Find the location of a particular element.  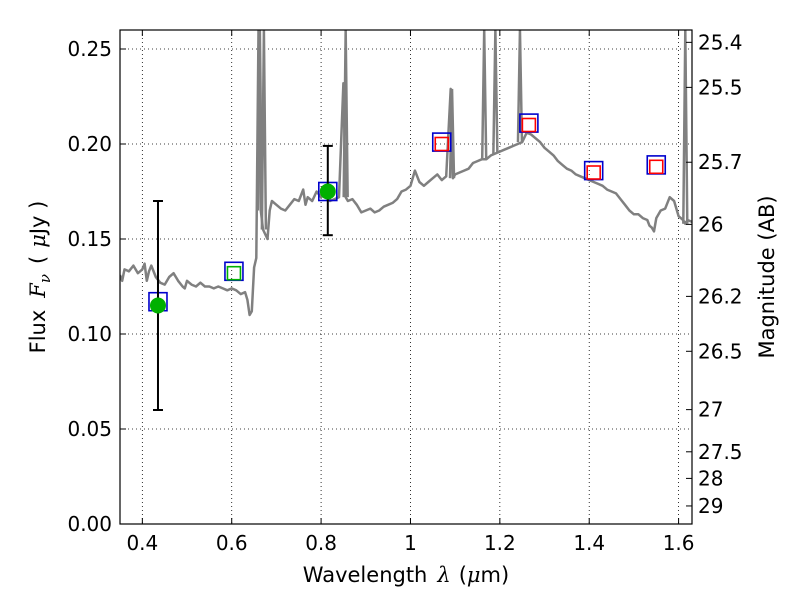

y-axis-label: FluxFν(μJy ) is located at coordinates (40, 277).